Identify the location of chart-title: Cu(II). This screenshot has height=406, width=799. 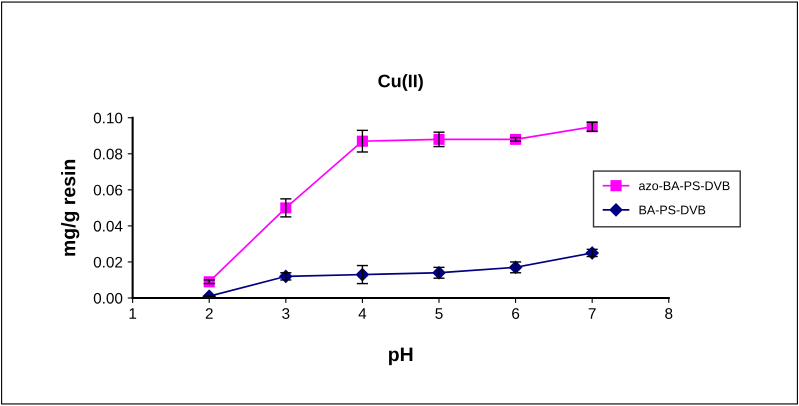
(400, 82).